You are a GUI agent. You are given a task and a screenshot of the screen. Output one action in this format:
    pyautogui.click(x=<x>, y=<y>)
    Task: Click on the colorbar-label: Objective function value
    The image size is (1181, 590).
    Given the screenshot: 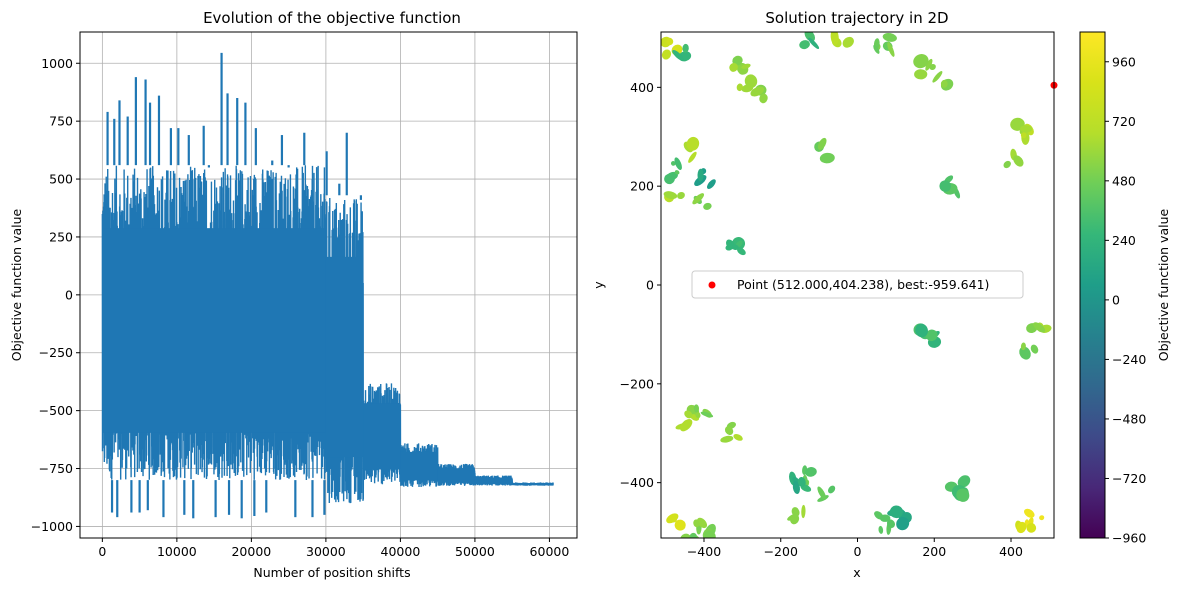 What is the action you would take?
    pyautogui.click(x=1163, y=284)
    